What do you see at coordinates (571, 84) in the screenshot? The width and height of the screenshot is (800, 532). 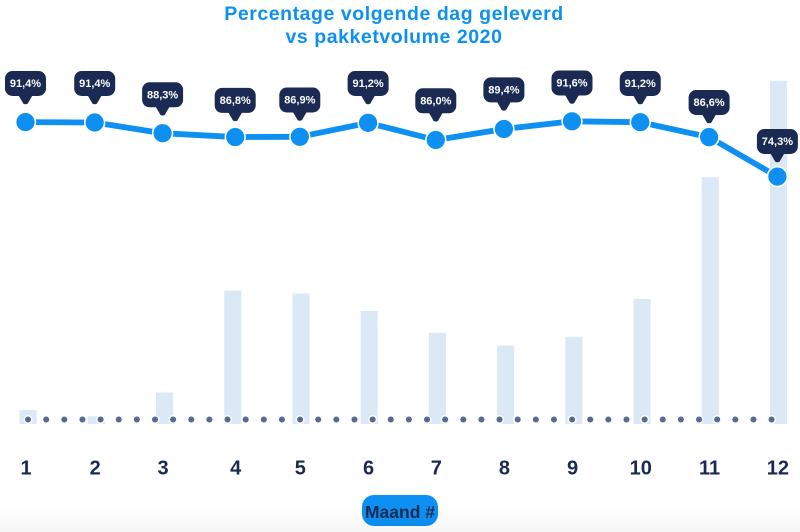 I see `svg-text: 91,6%` at bounding box center [571, 84].